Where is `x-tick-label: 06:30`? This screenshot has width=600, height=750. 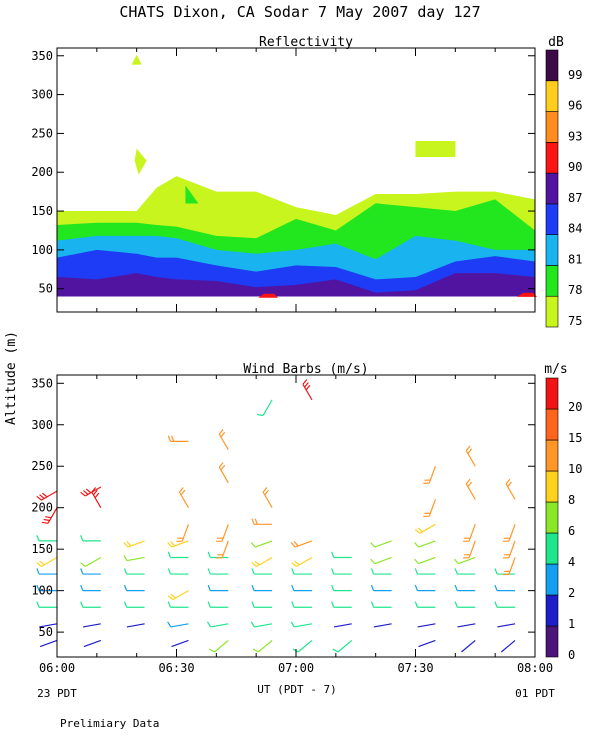
x-tick-label: 06:30 is located at coordinates (176, 668).